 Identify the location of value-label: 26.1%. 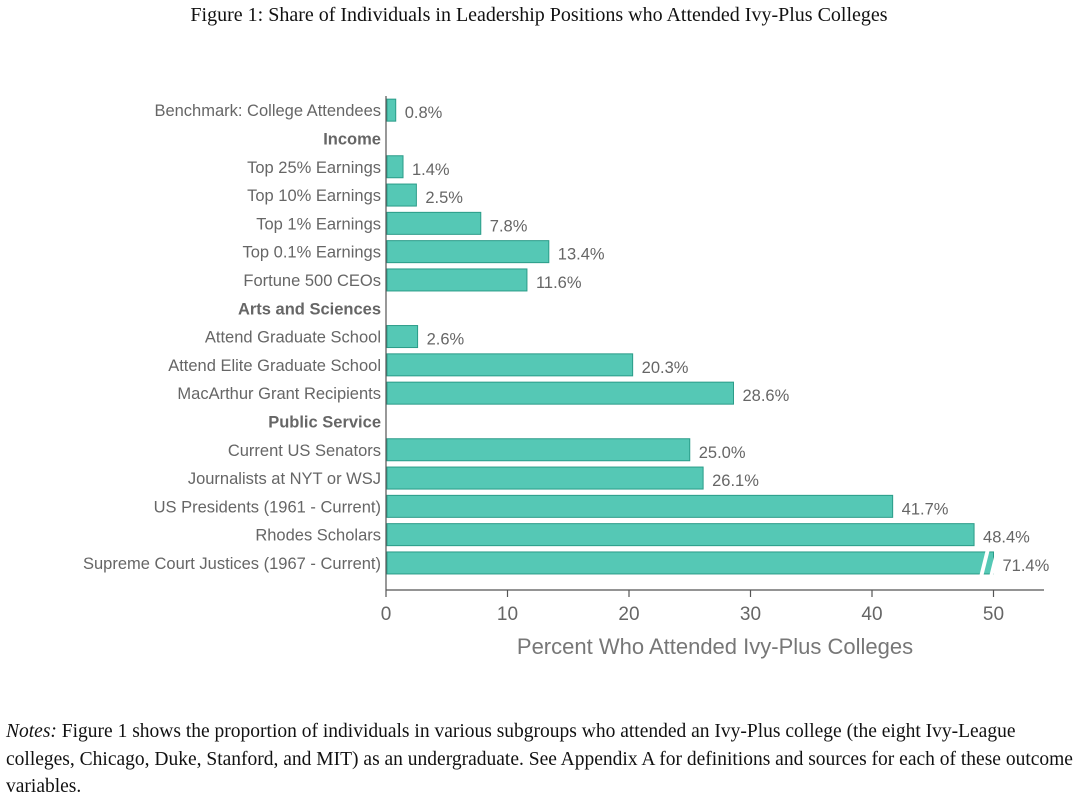
(735, 481).